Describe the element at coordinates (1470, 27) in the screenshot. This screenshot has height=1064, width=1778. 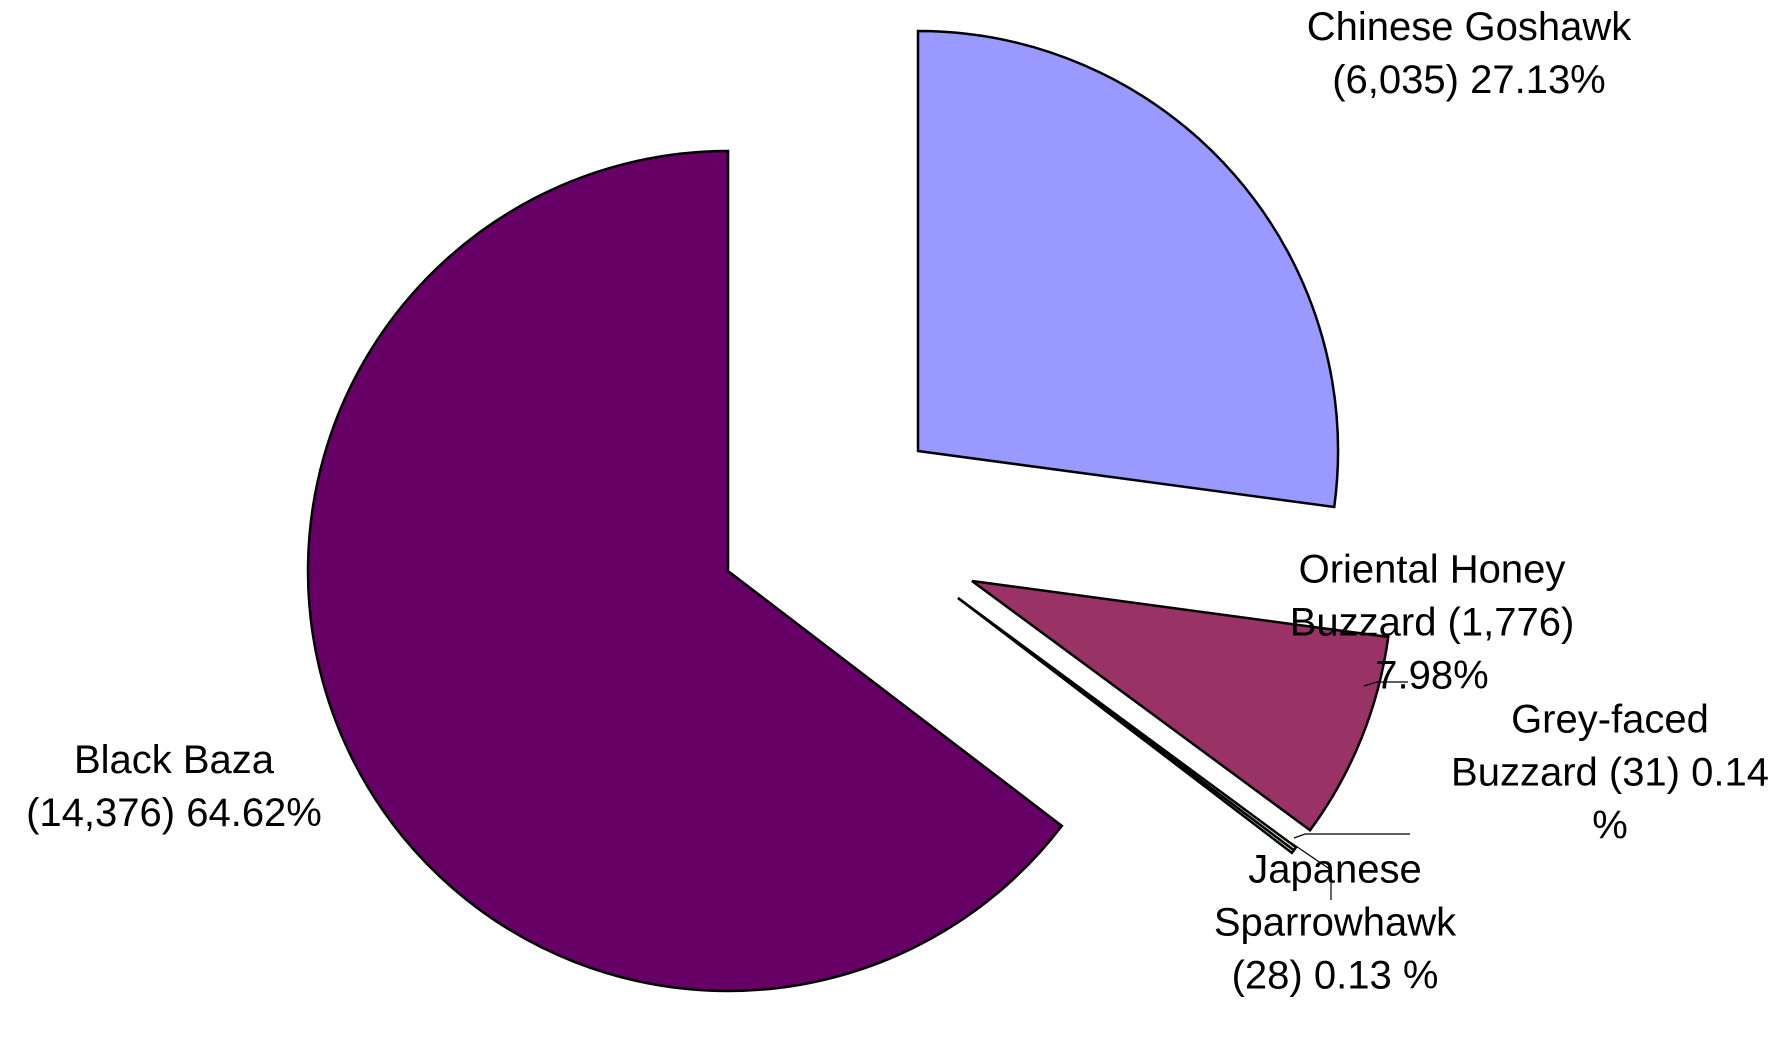
I see `label-line: Chinese Goshawk` at that location.